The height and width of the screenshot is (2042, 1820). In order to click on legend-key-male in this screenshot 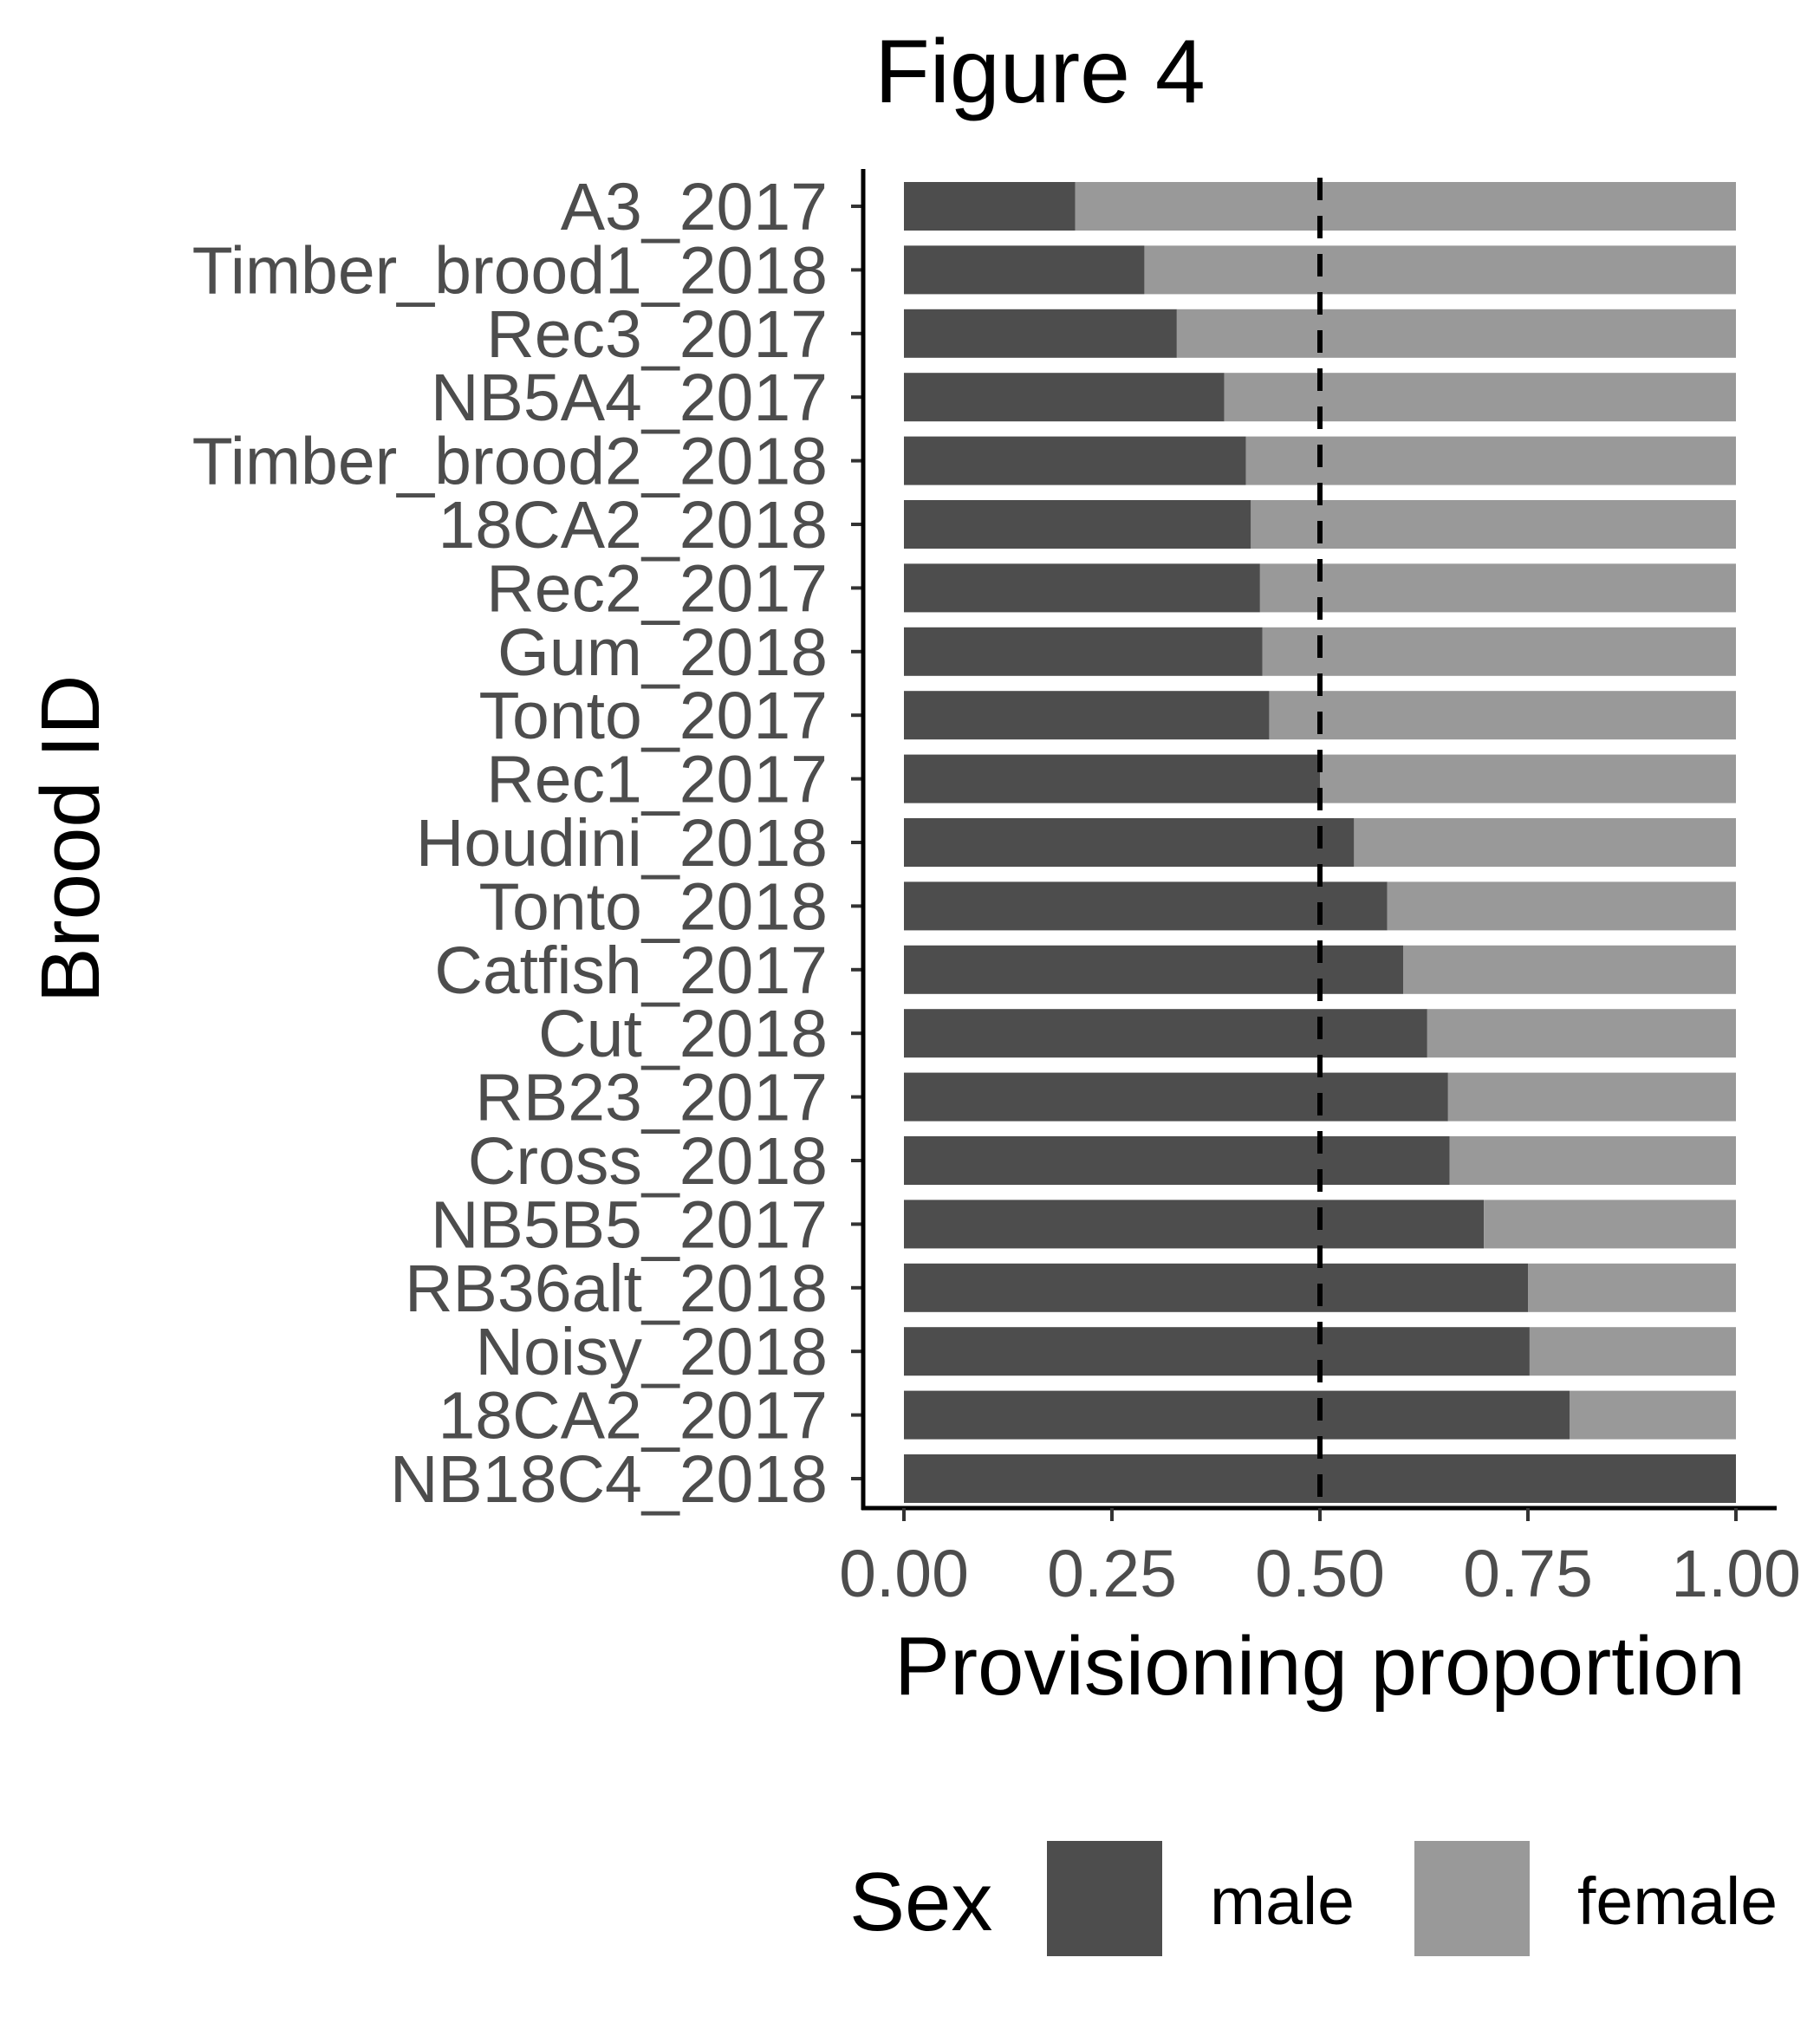, I will do `click(1104, 1898)`.